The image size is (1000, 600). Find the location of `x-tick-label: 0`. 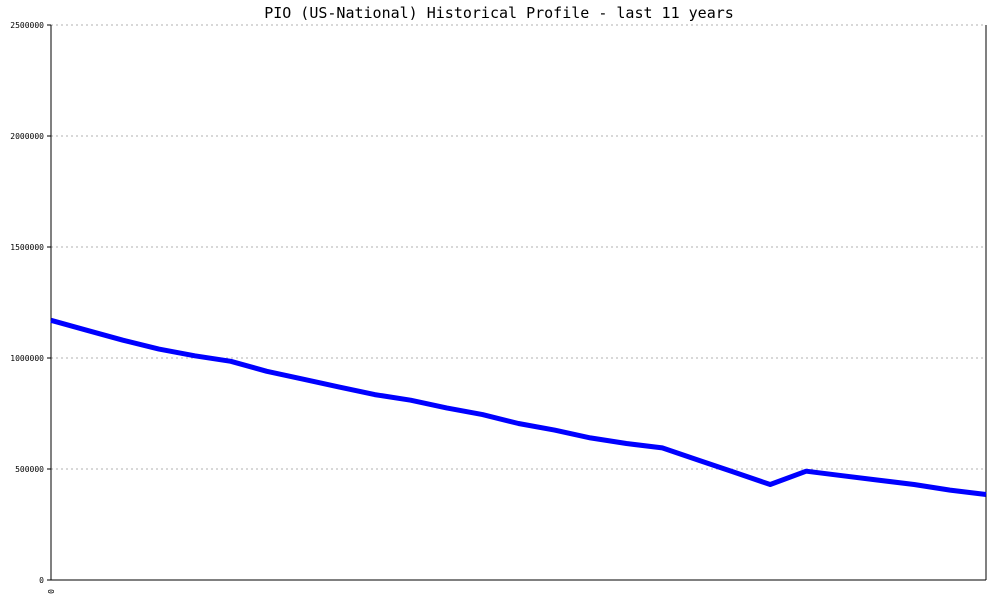

x-tick-label: 0 is located at coordinates (51, 591).